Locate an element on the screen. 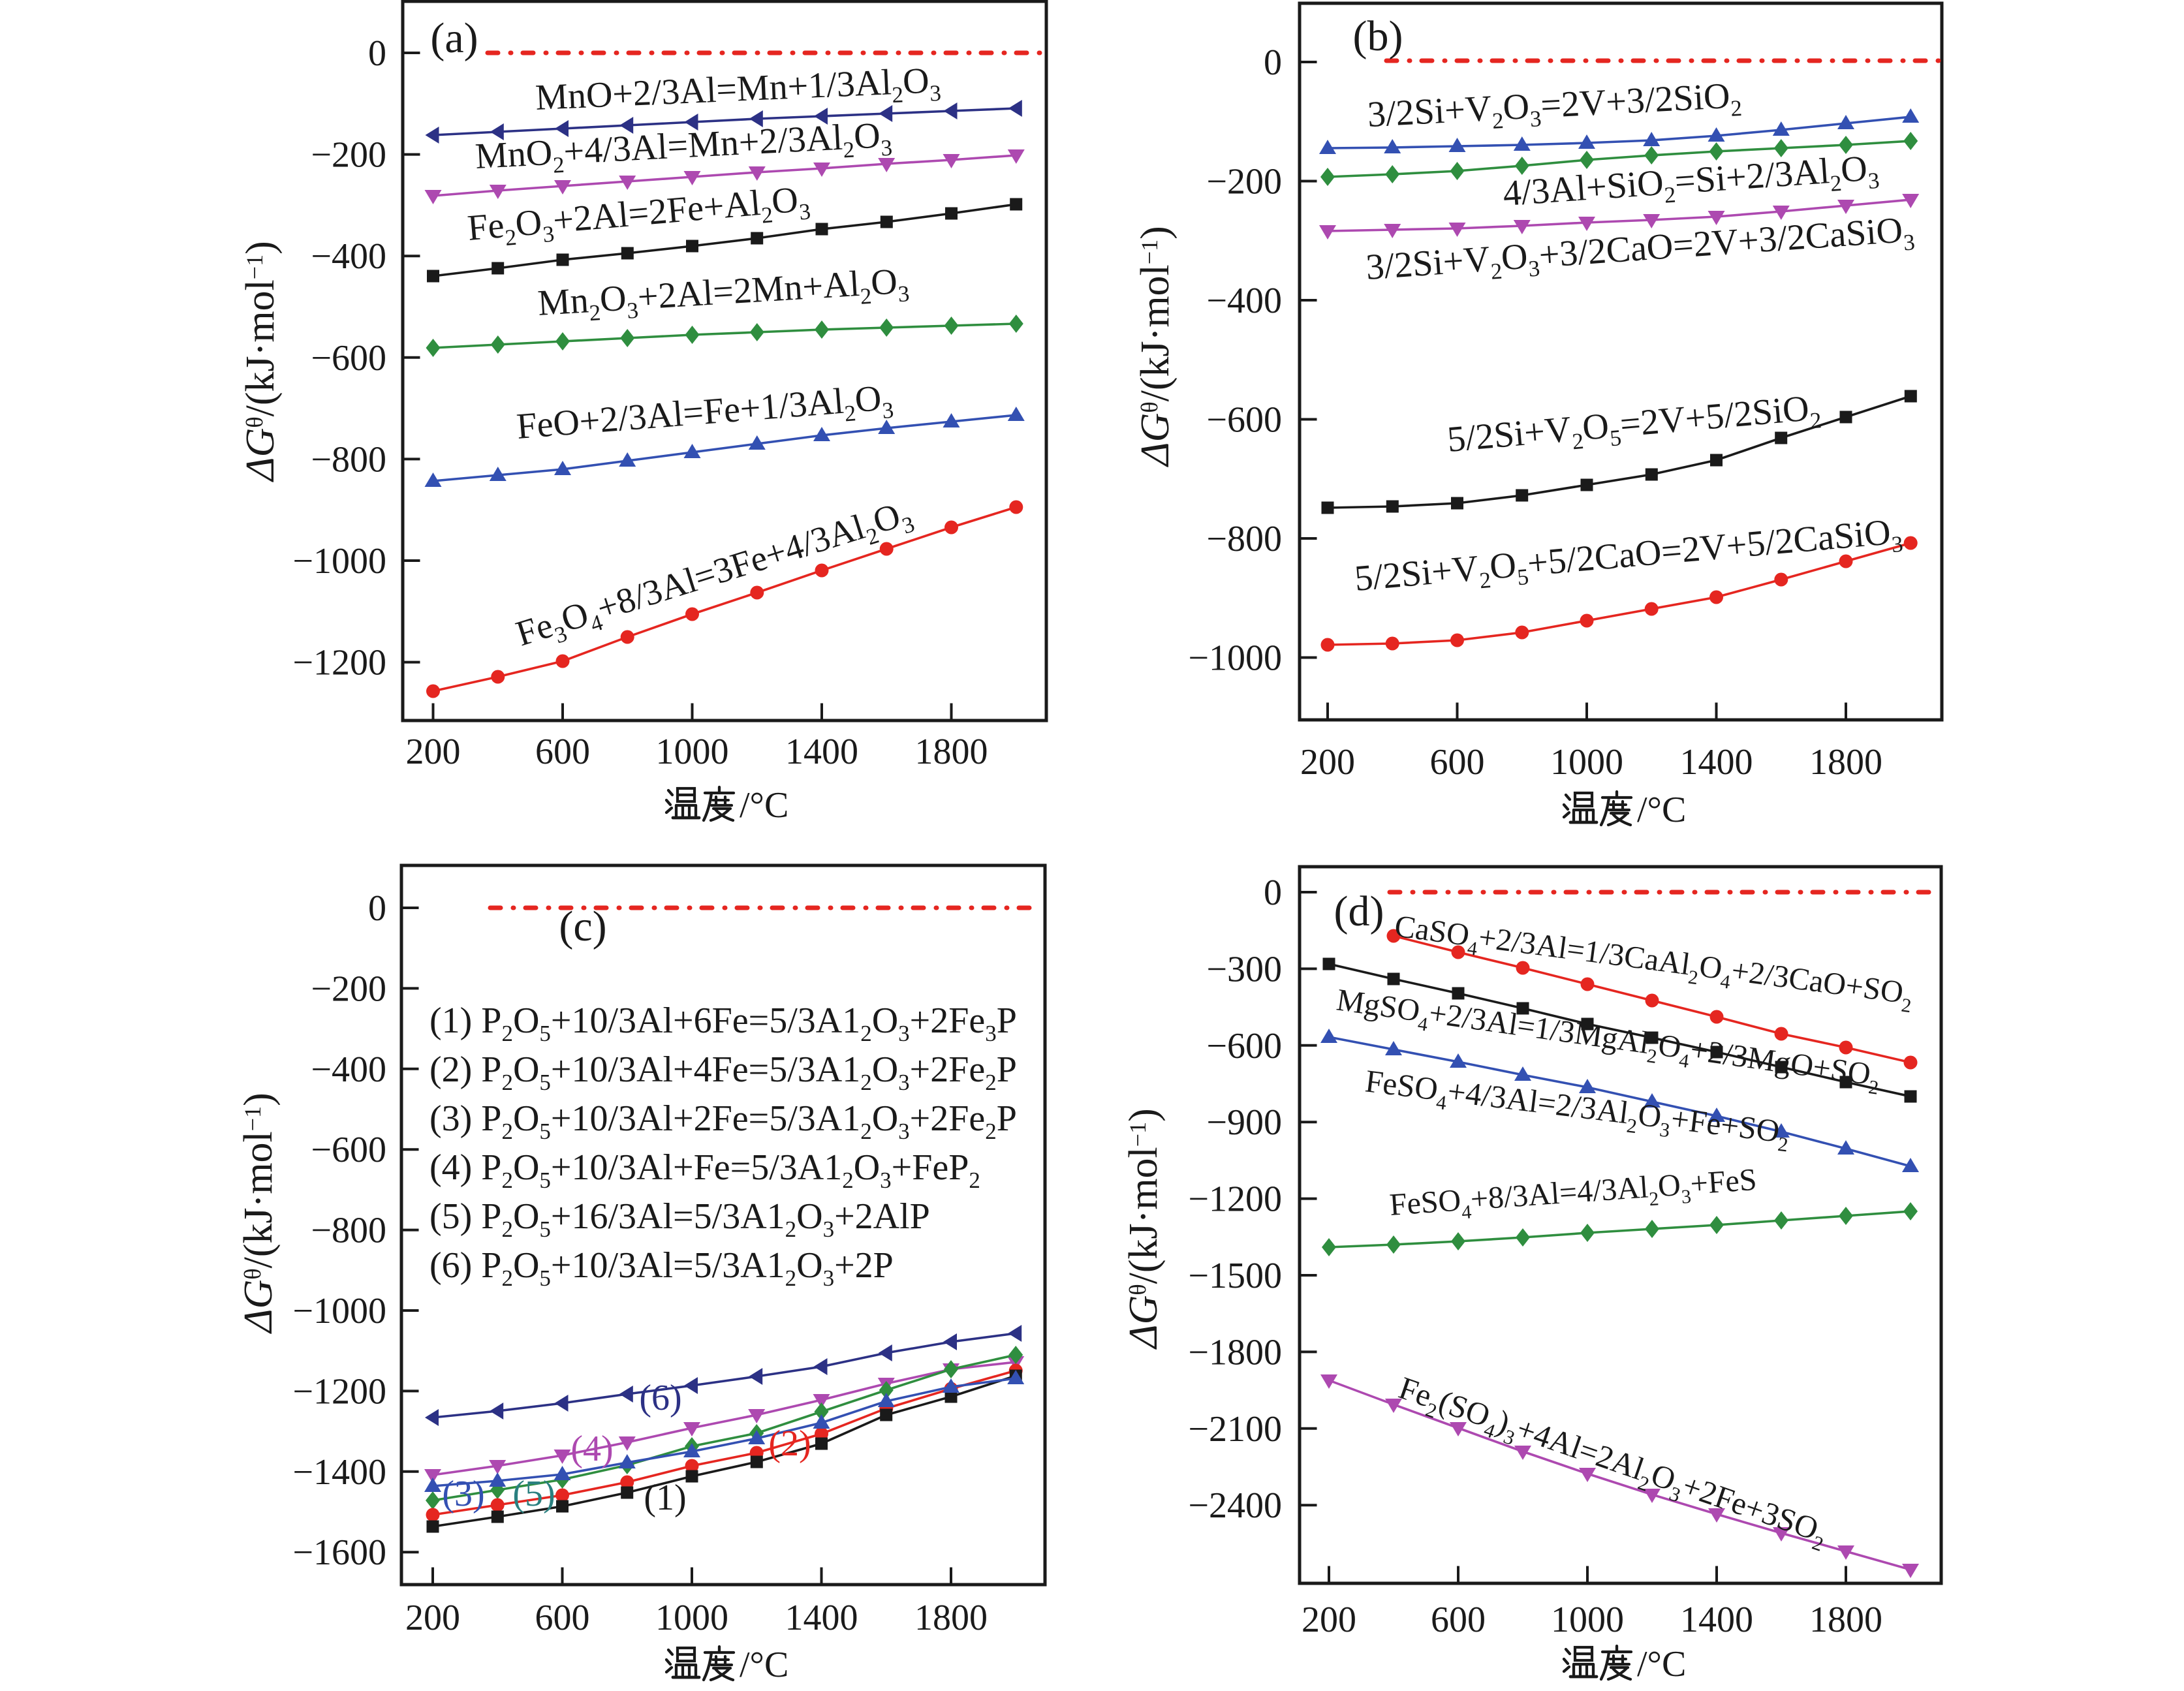  svg-text: −300 is located at coordinates (1244, 969).